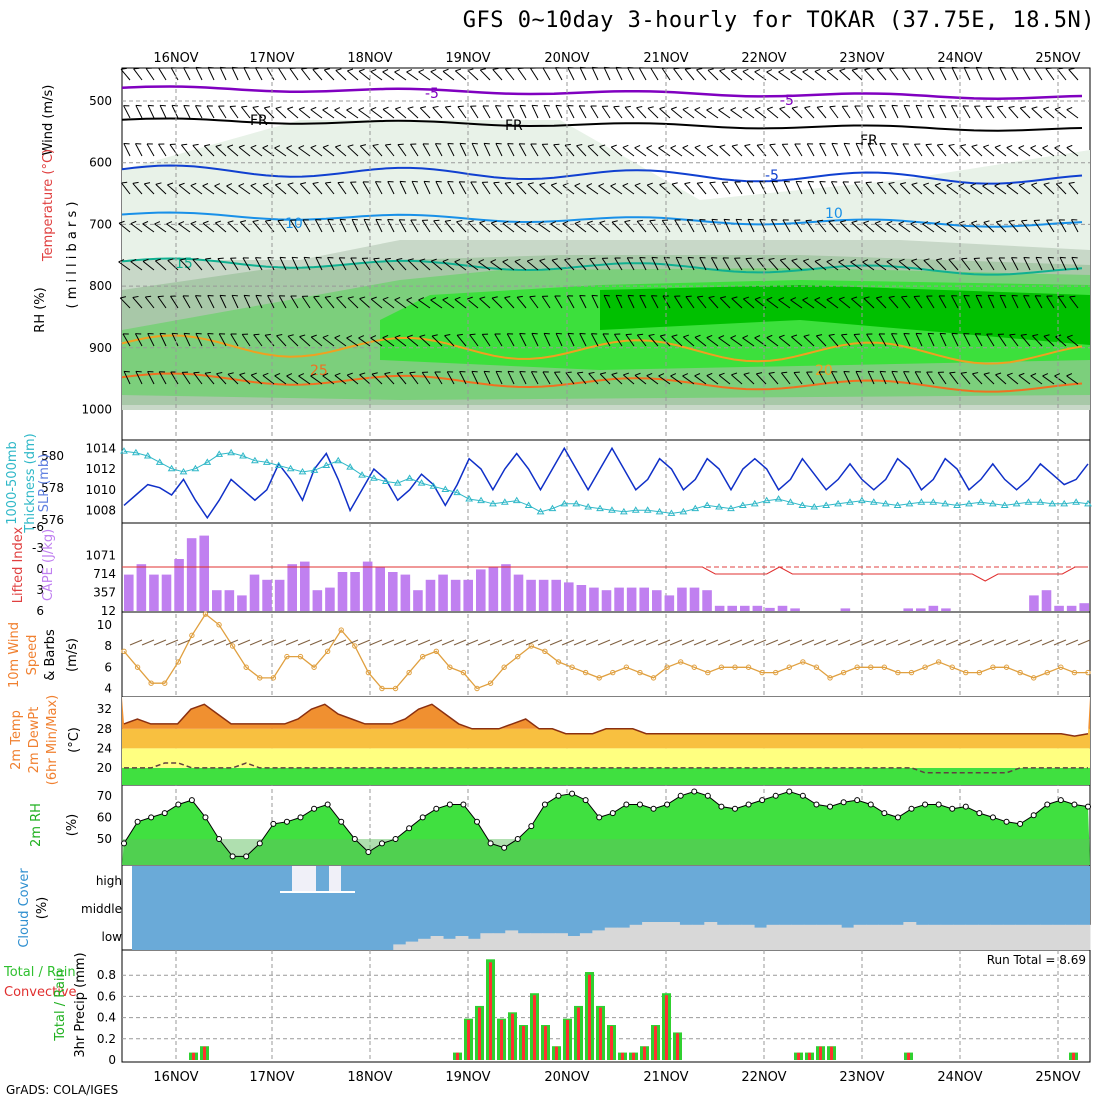 Image resolution: width=1100 pixels, height=1100 pixels. What do you see at coordinates (314, 469) in the screenshot?
I see `thickness-point` at bounding box center [314, 469].